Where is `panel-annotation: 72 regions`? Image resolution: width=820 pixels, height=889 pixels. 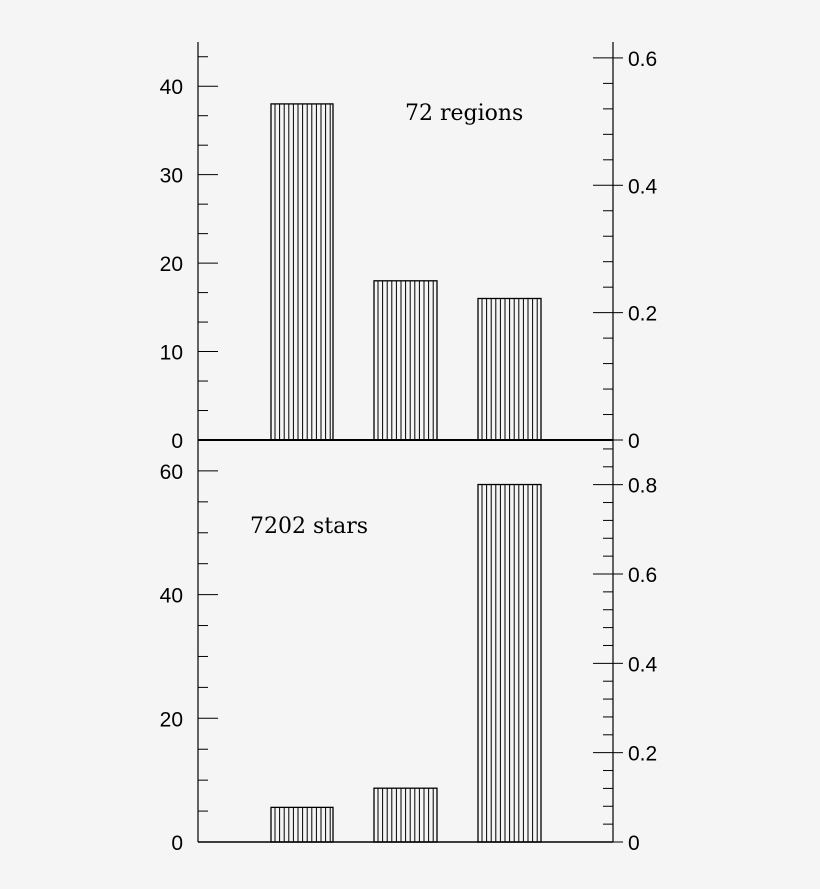 panel-annotation: 72 regions is located at coordinates (464, 113).